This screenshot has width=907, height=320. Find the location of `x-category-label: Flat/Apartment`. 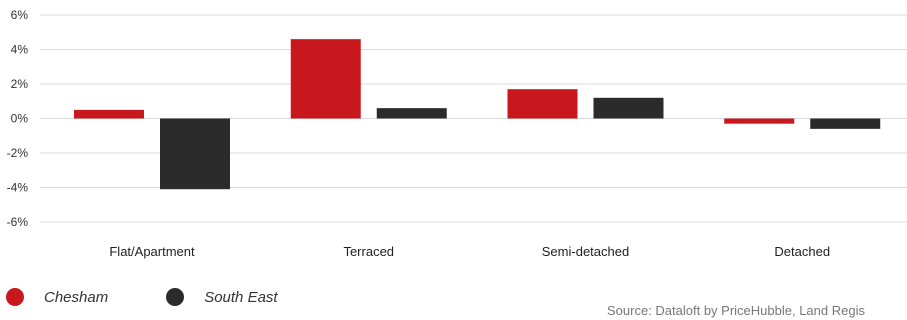

x-category-label: Flat/Apartment is located at coordinates (152, 251).